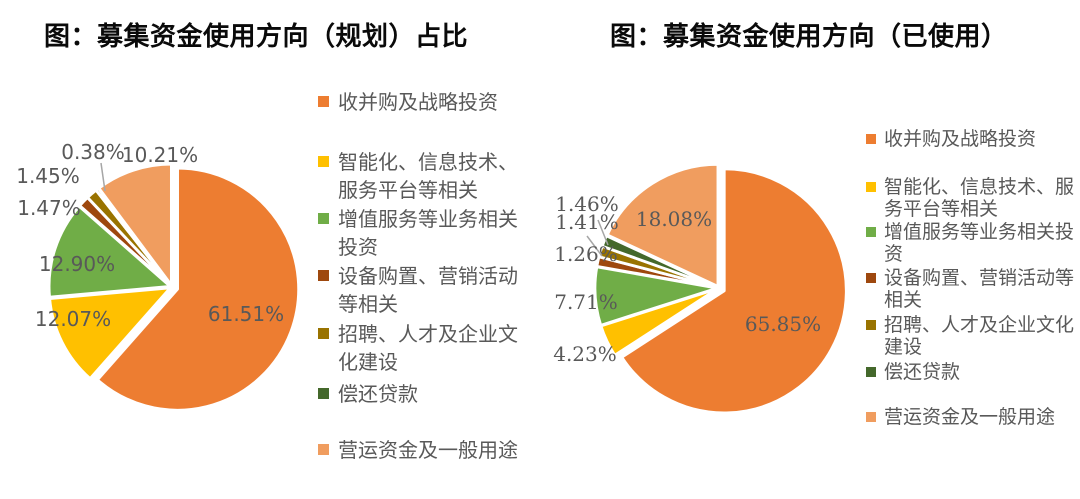  Describe the element at coordinates (256, 36) in the screenshot. I see `left-chart-title: 图：募集资金使用方向（规划）占比` at that location.